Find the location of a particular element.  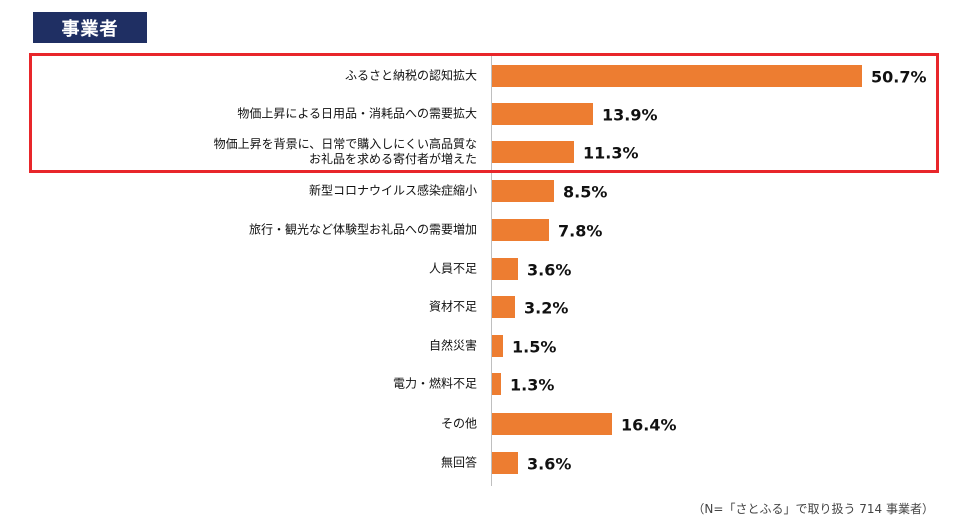

value-label: 1.3% is located at coordinates (532, 385).